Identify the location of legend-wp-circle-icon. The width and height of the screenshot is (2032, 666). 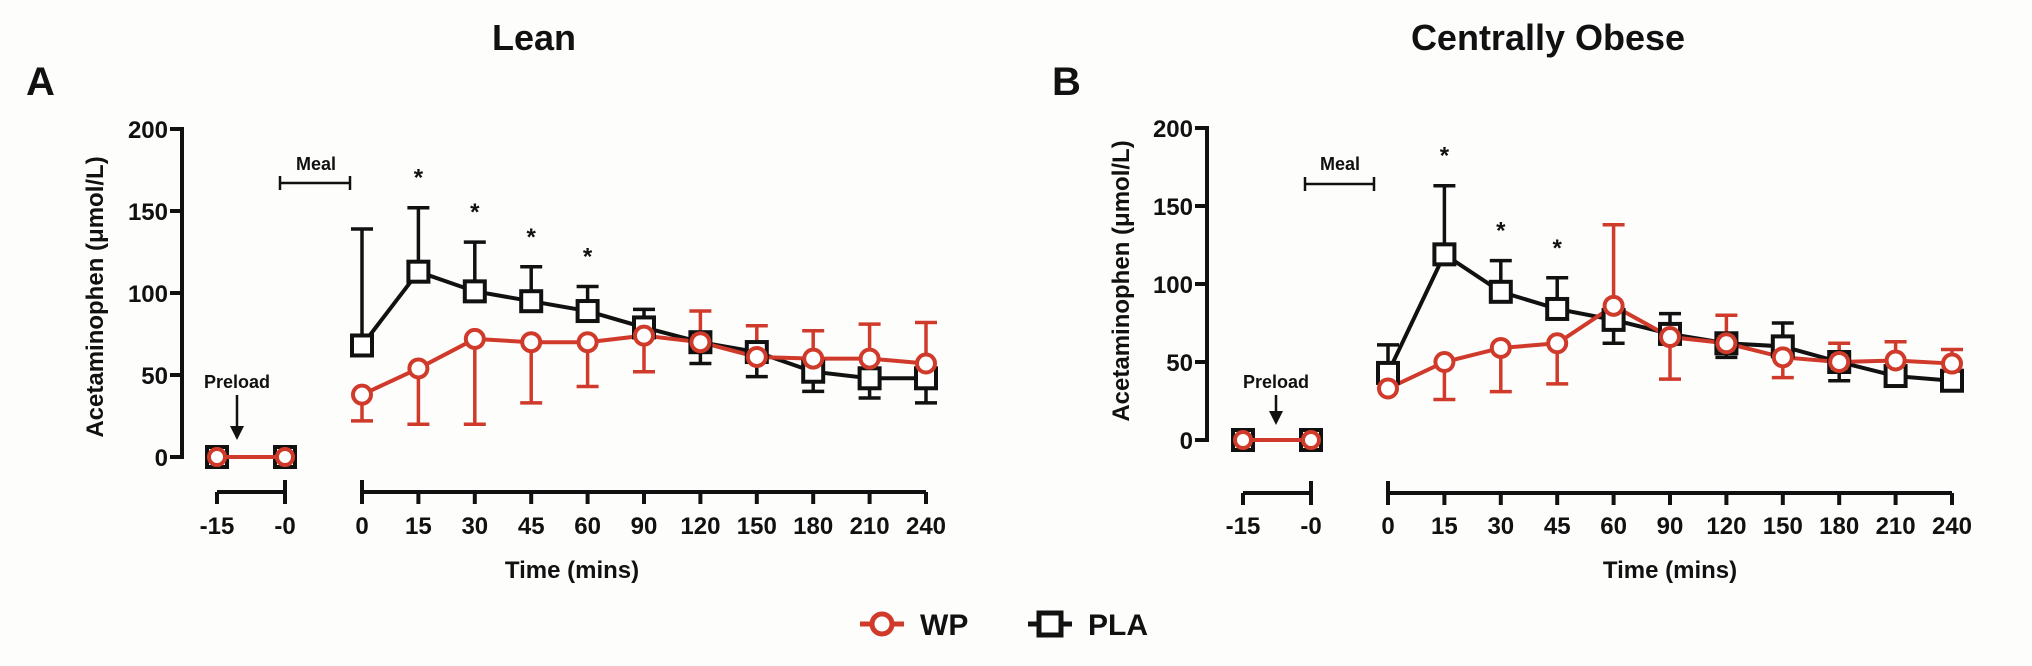
(882, 624).